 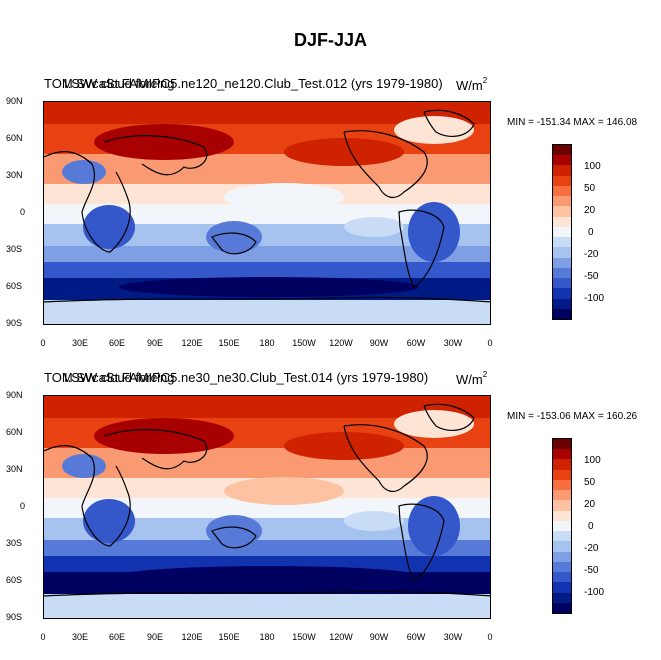 I want to click on lat-tick-label: 0, so click(x=23, y=506).